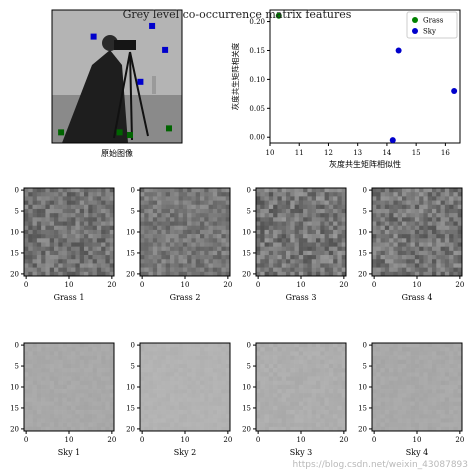 The height and width of the screenshot is (474, 474). Describe the element at coordinates (95, 96) in the screenshot. I see `photo-cameraman-figure` at that location.